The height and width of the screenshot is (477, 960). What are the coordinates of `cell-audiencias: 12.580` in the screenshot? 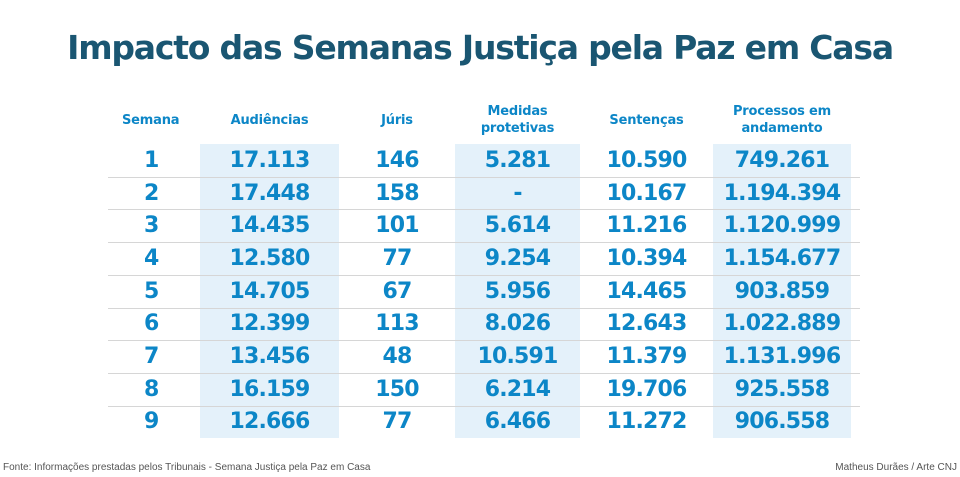 It's located at (269, 258).